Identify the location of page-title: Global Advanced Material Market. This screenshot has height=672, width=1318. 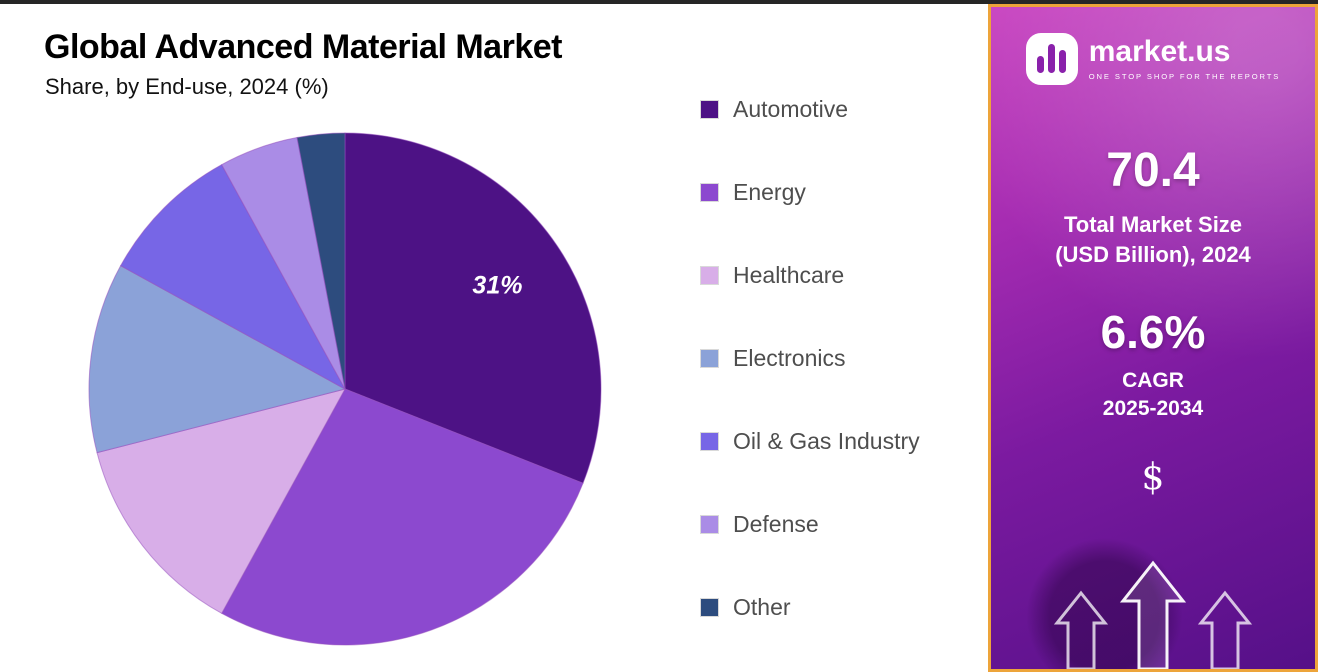
(303, 47).